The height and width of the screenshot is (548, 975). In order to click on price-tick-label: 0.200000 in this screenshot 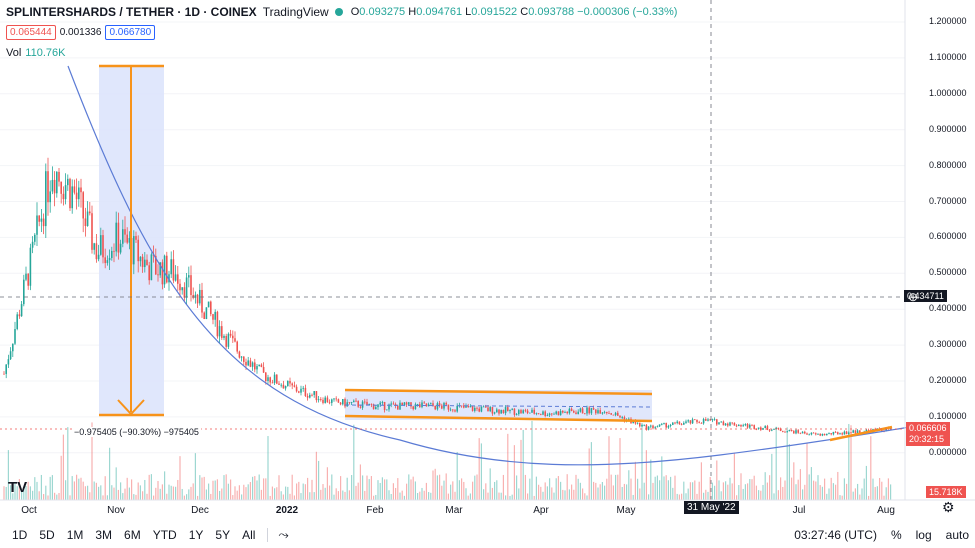, I will do `click(948, 380)`.